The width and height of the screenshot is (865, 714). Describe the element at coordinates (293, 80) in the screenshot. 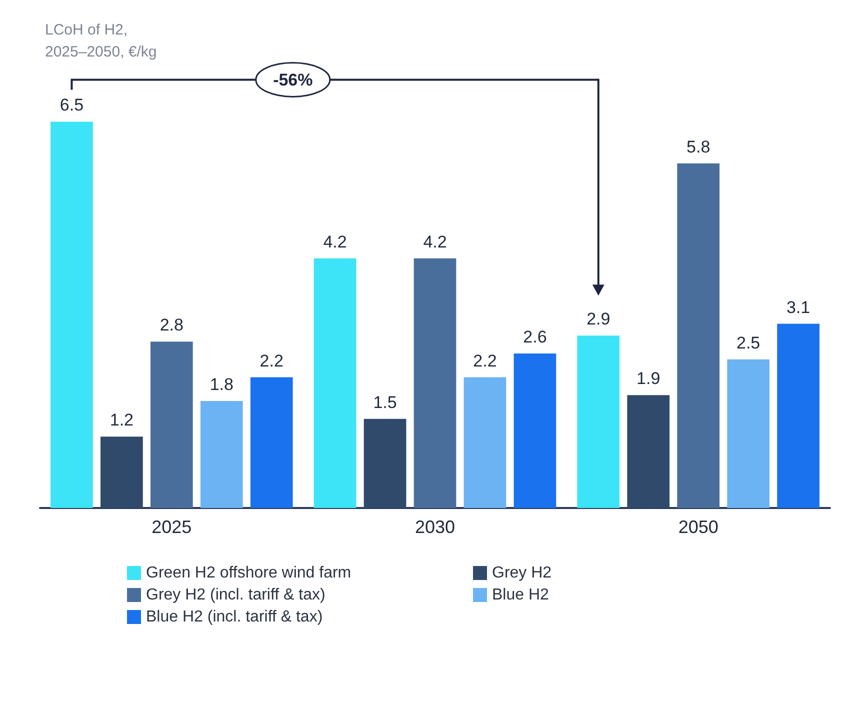

I see `text: -56%` at that location.